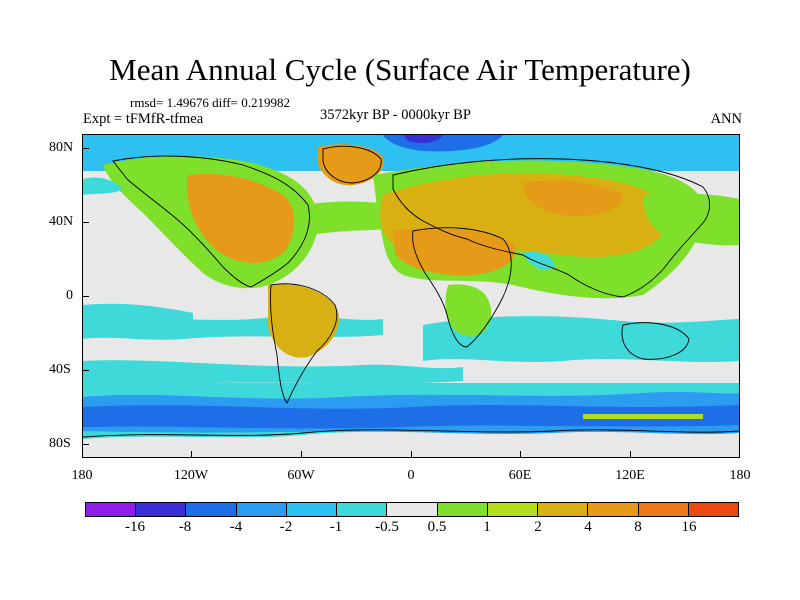 The width and height of the screenshot is (800, 600). Describe the element at coordinates (301, 454) in the screenshot. I see `lon-tick-60w` at that location.